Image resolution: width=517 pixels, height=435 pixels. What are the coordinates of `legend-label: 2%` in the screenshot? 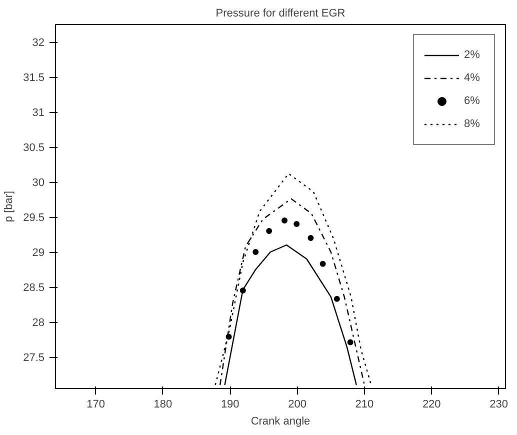 It's located at (472, 55).